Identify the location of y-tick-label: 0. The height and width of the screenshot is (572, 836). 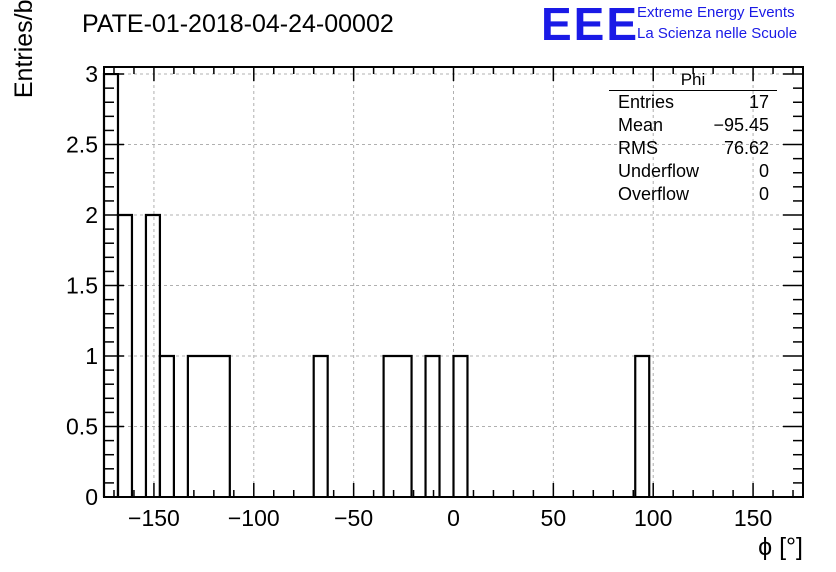
(91, 497).